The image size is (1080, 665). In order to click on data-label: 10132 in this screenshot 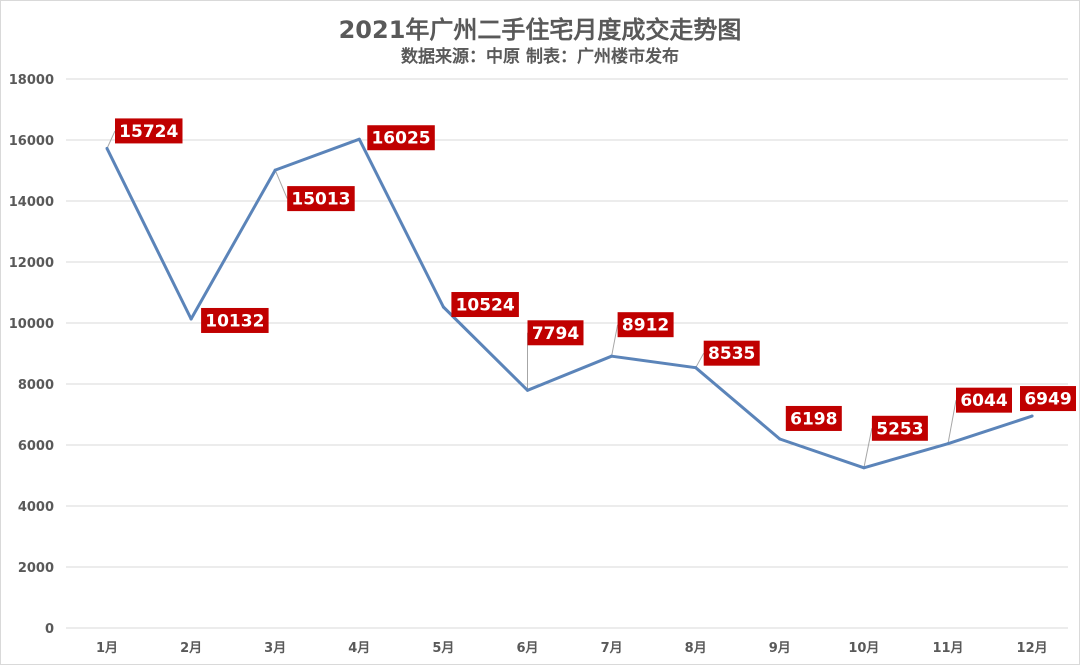, I will do `click(234, 321)`.